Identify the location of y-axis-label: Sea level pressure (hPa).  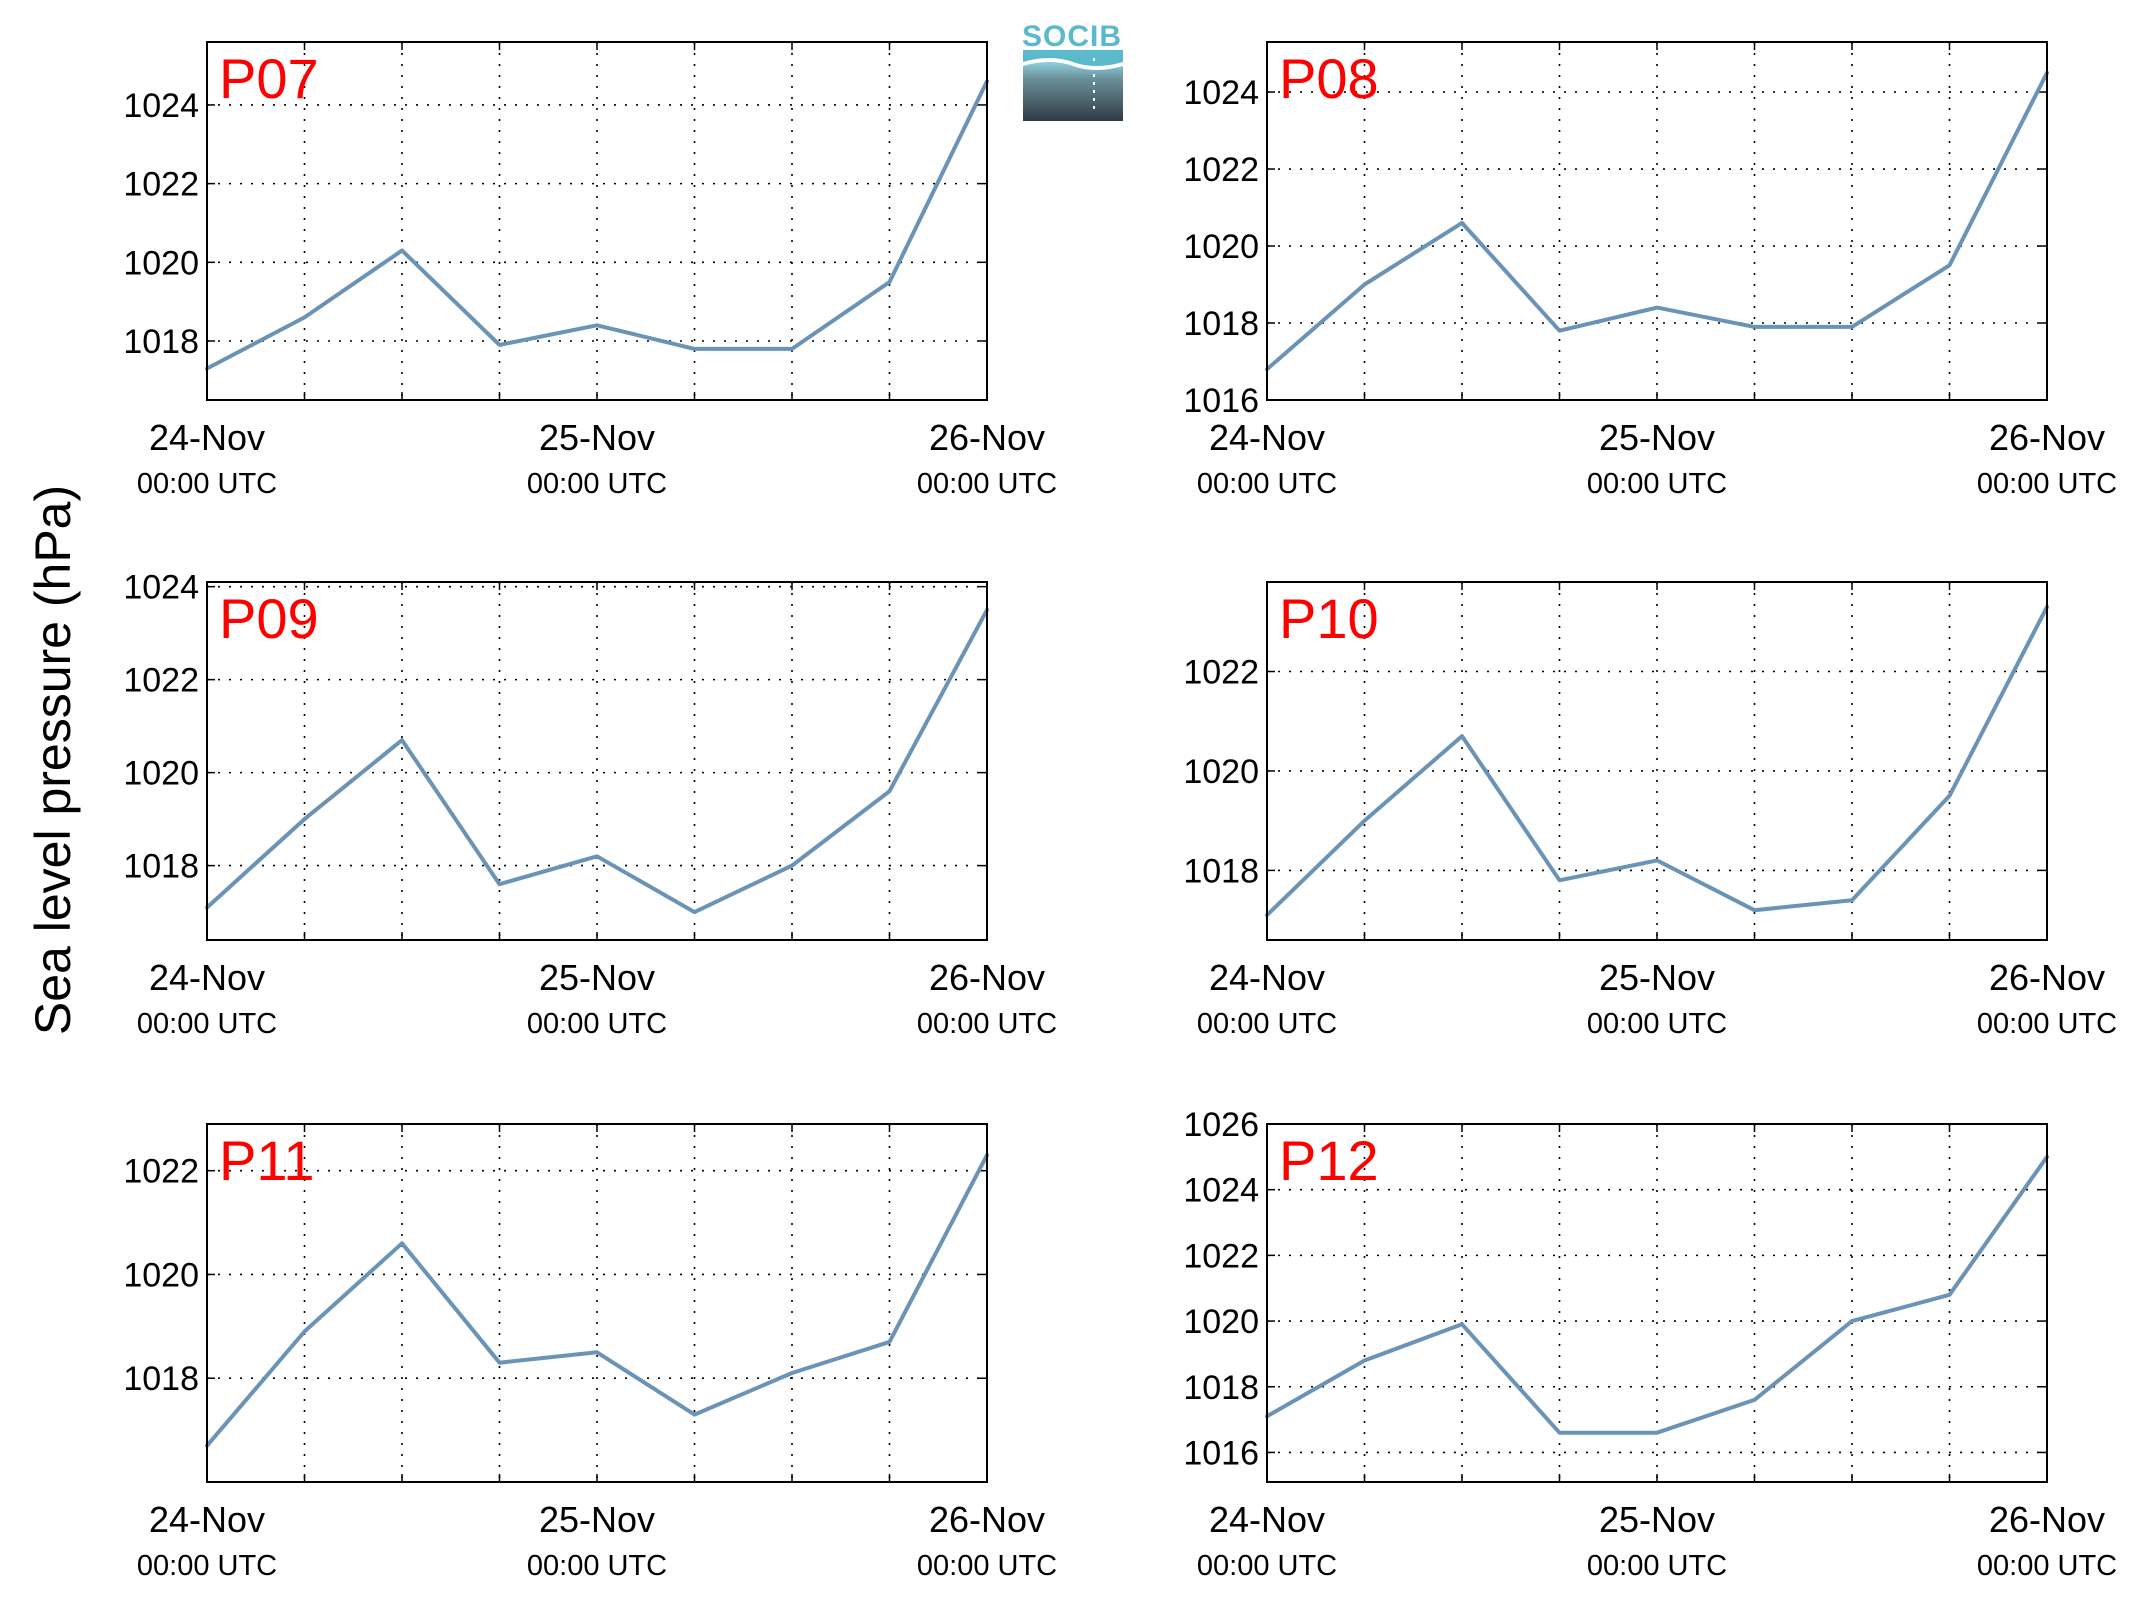
(53, 760).